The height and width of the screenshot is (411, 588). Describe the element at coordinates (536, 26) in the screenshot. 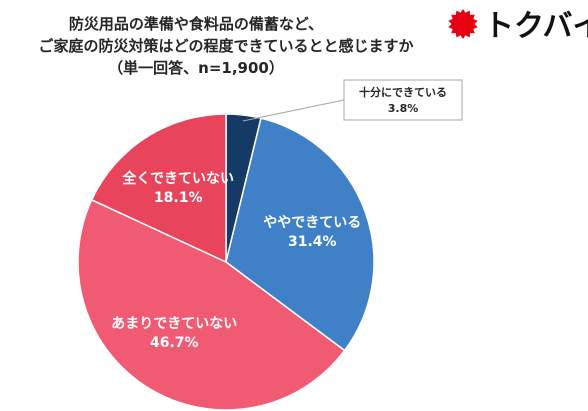

I see `brand-name: トクバイ` at that location.